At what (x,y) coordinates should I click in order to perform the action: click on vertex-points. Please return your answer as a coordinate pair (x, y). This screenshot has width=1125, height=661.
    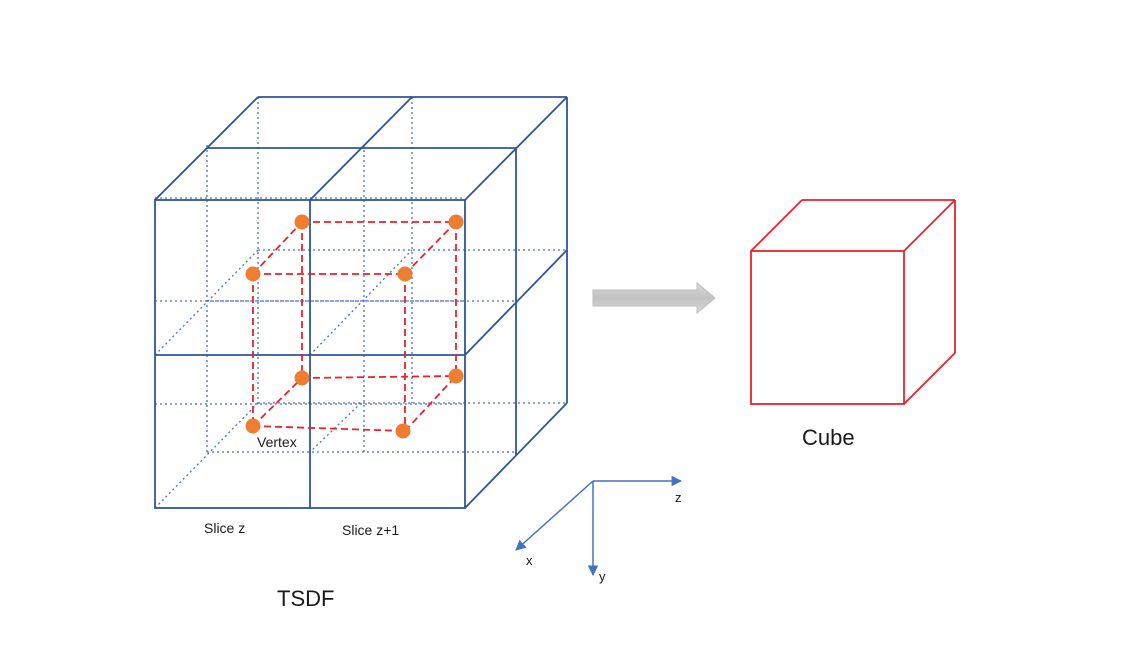
    Looking at the image, I should click on (354, 326).